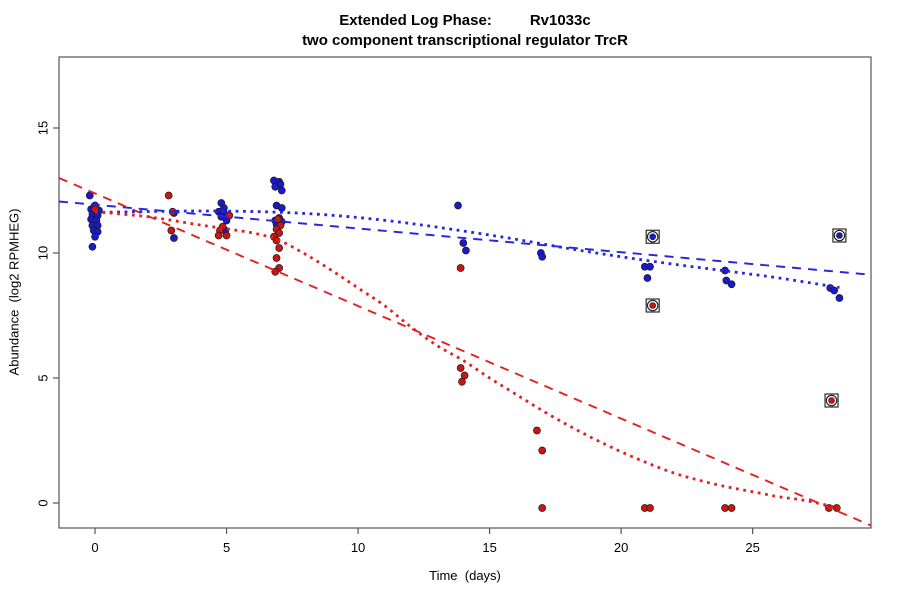 The image size is (900, 600). I want to click on y-tick-label: 15, so click(43, 128).